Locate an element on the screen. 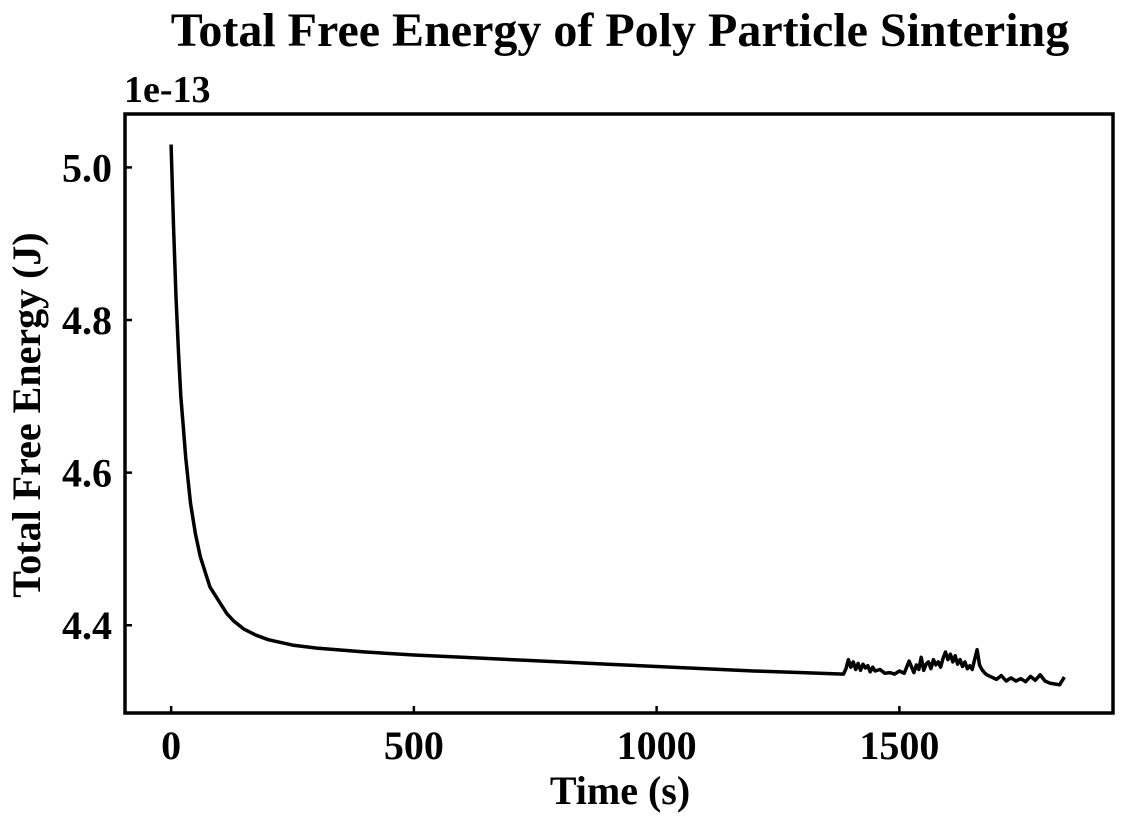 The height and width of the screenshot is (823, 1128). y-axis-ticks: 4.4 4.6 4.8 5.0 is located at coordinates (97, 396).